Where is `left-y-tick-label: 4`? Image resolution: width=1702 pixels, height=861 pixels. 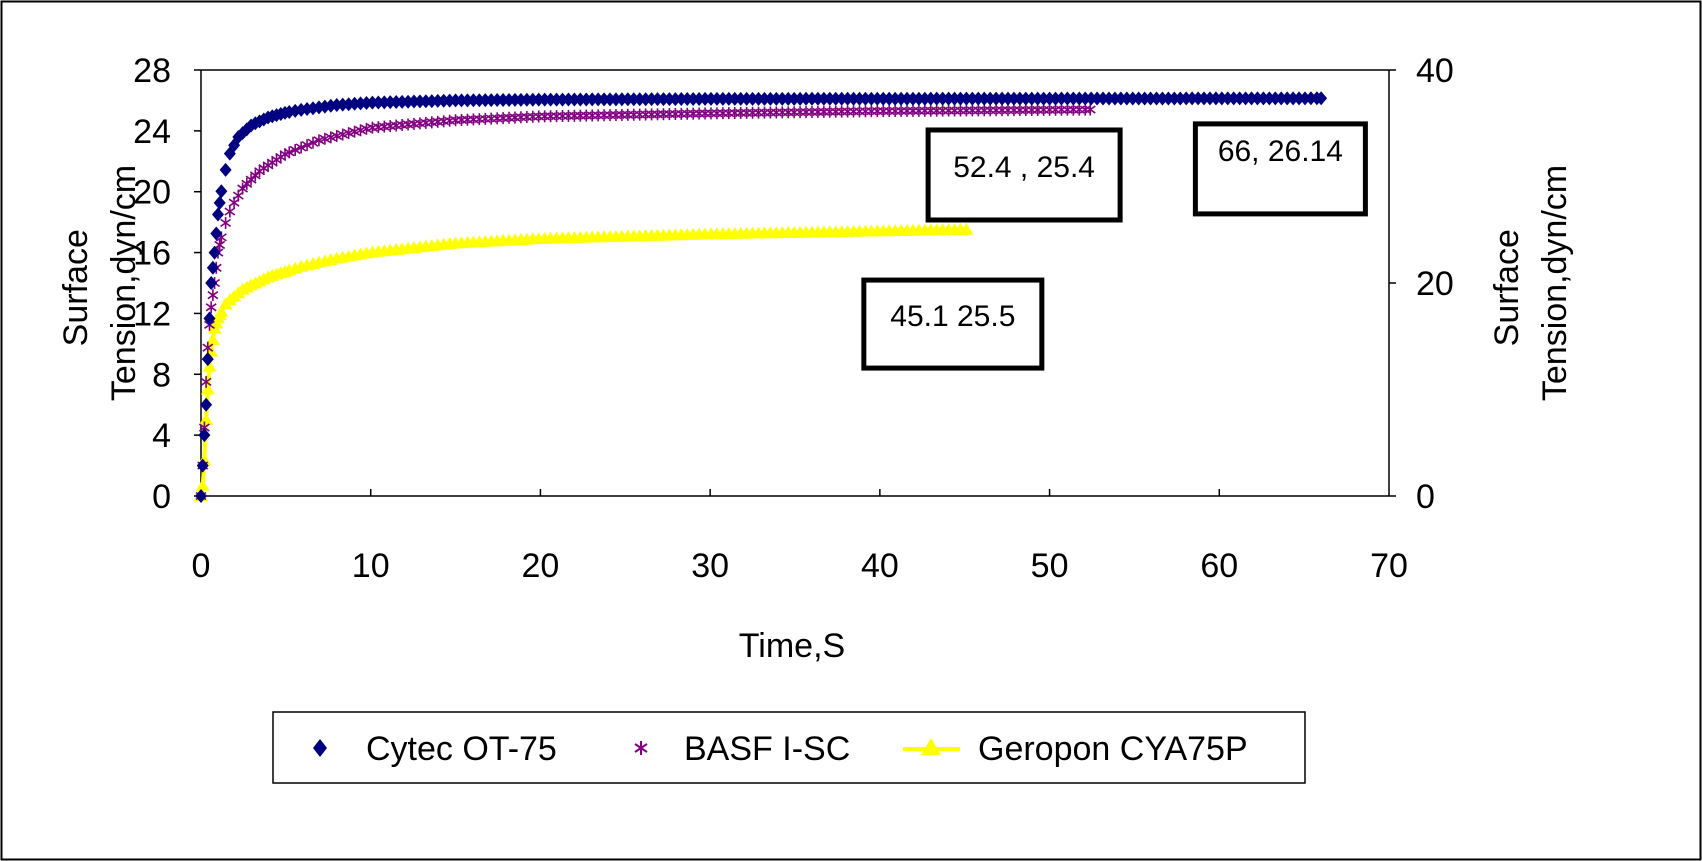 left-y-tick-label: 4 is located at coordinates (161, 436).